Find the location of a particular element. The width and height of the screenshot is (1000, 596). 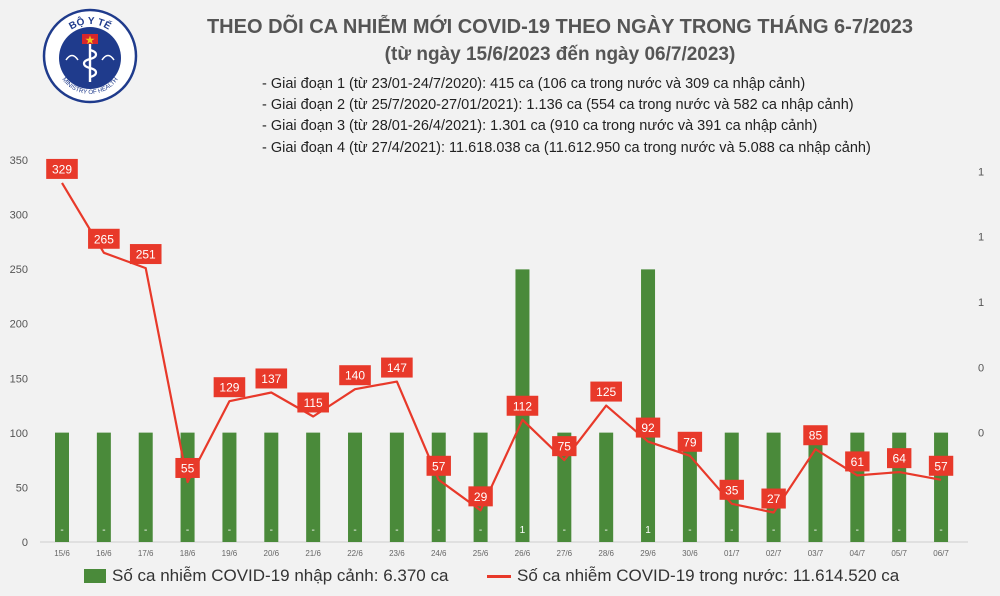

x-axis-tick-label: 19/6 is located at coordinates (230, 553).